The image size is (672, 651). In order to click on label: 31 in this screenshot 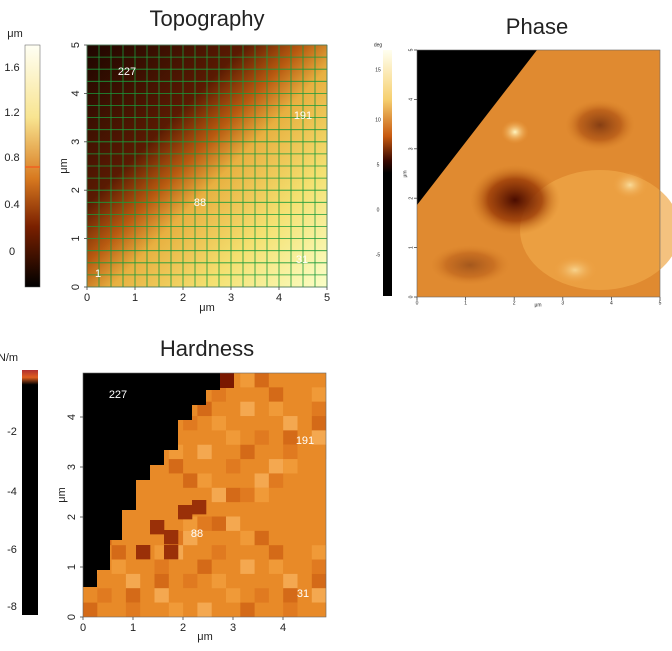, I will do `click(302, 260)`.